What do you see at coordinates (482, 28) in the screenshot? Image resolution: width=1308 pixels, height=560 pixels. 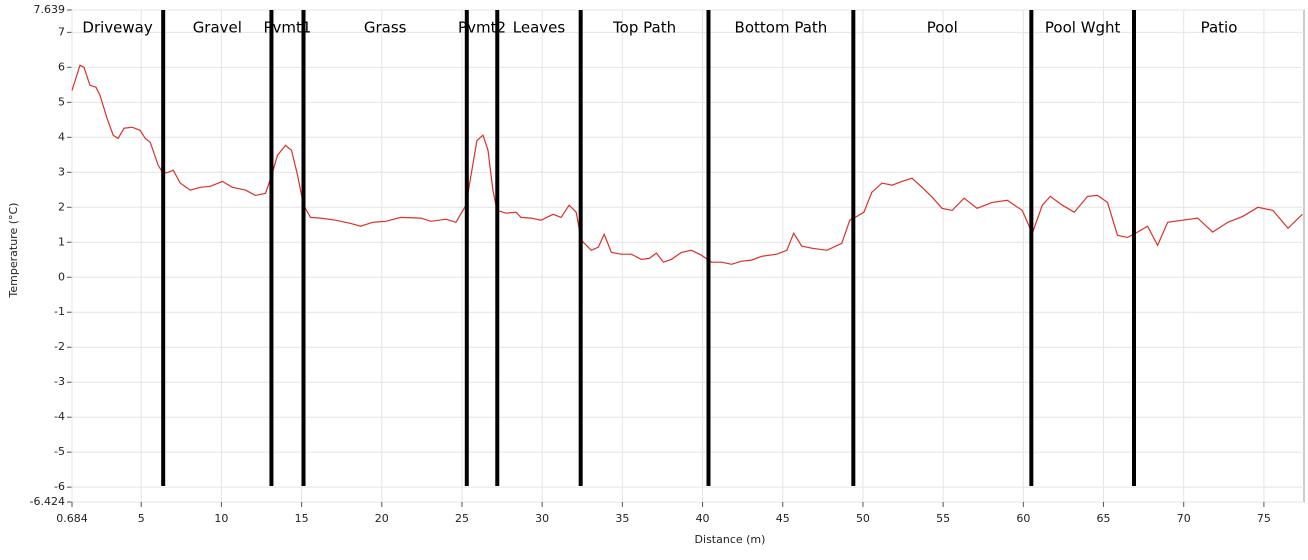 I see `region-label: Pvmt2` at bounding box center [482, 28].